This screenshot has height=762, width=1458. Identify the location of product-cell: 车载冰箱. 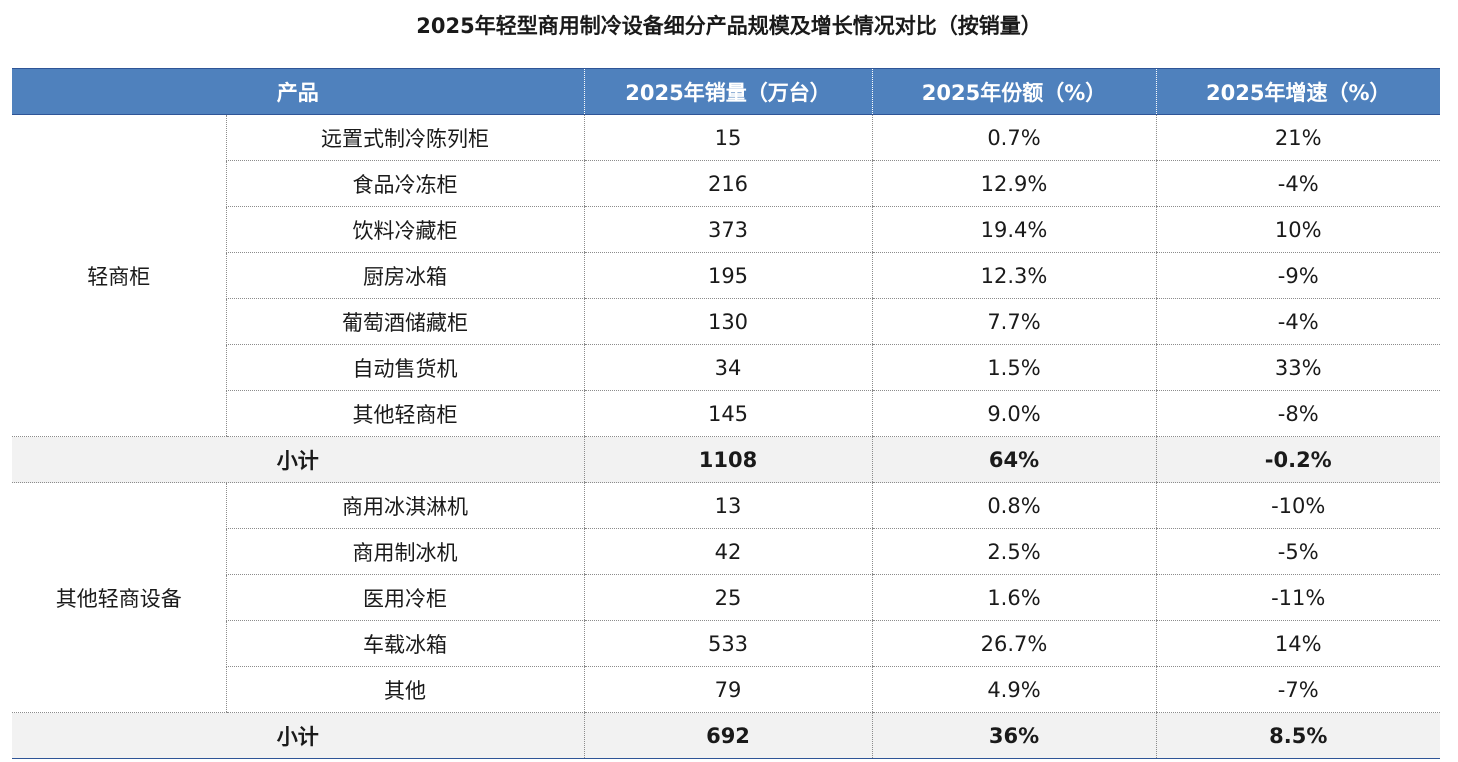
(404, 643).